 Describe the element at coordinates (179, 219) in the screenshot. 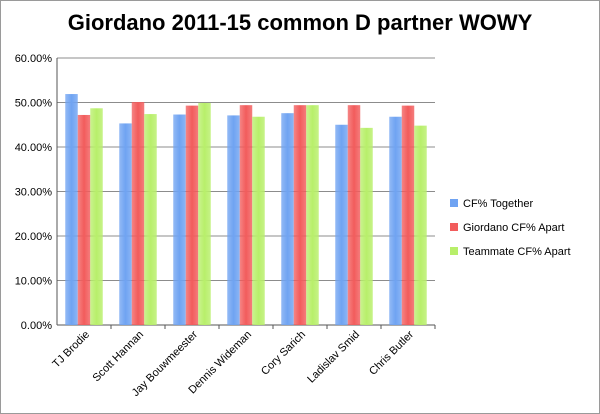

I see `bar-cf-together-jay-bouwmeester` at that location.